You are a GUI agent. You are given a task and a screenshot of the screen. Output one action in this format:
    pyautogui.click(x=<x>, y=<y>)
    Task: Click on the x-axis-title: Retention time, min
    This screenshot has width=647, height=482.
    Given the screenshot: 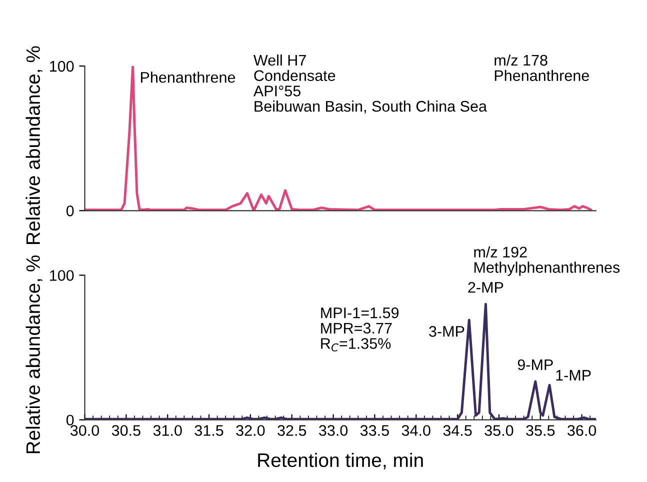 What is the action you would take?
    pyautogui.click(x=340, y=461)
    